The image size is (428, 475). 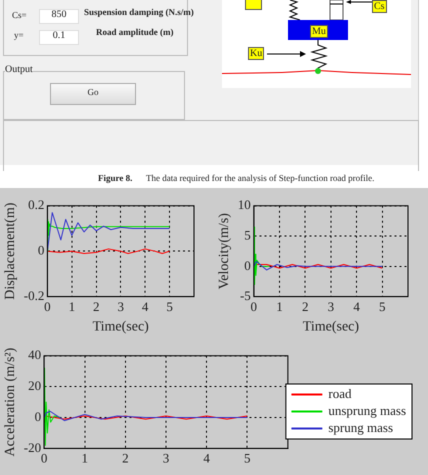 I want to click on y-axis-title: Displacement(m), so click(x=10, y=251).